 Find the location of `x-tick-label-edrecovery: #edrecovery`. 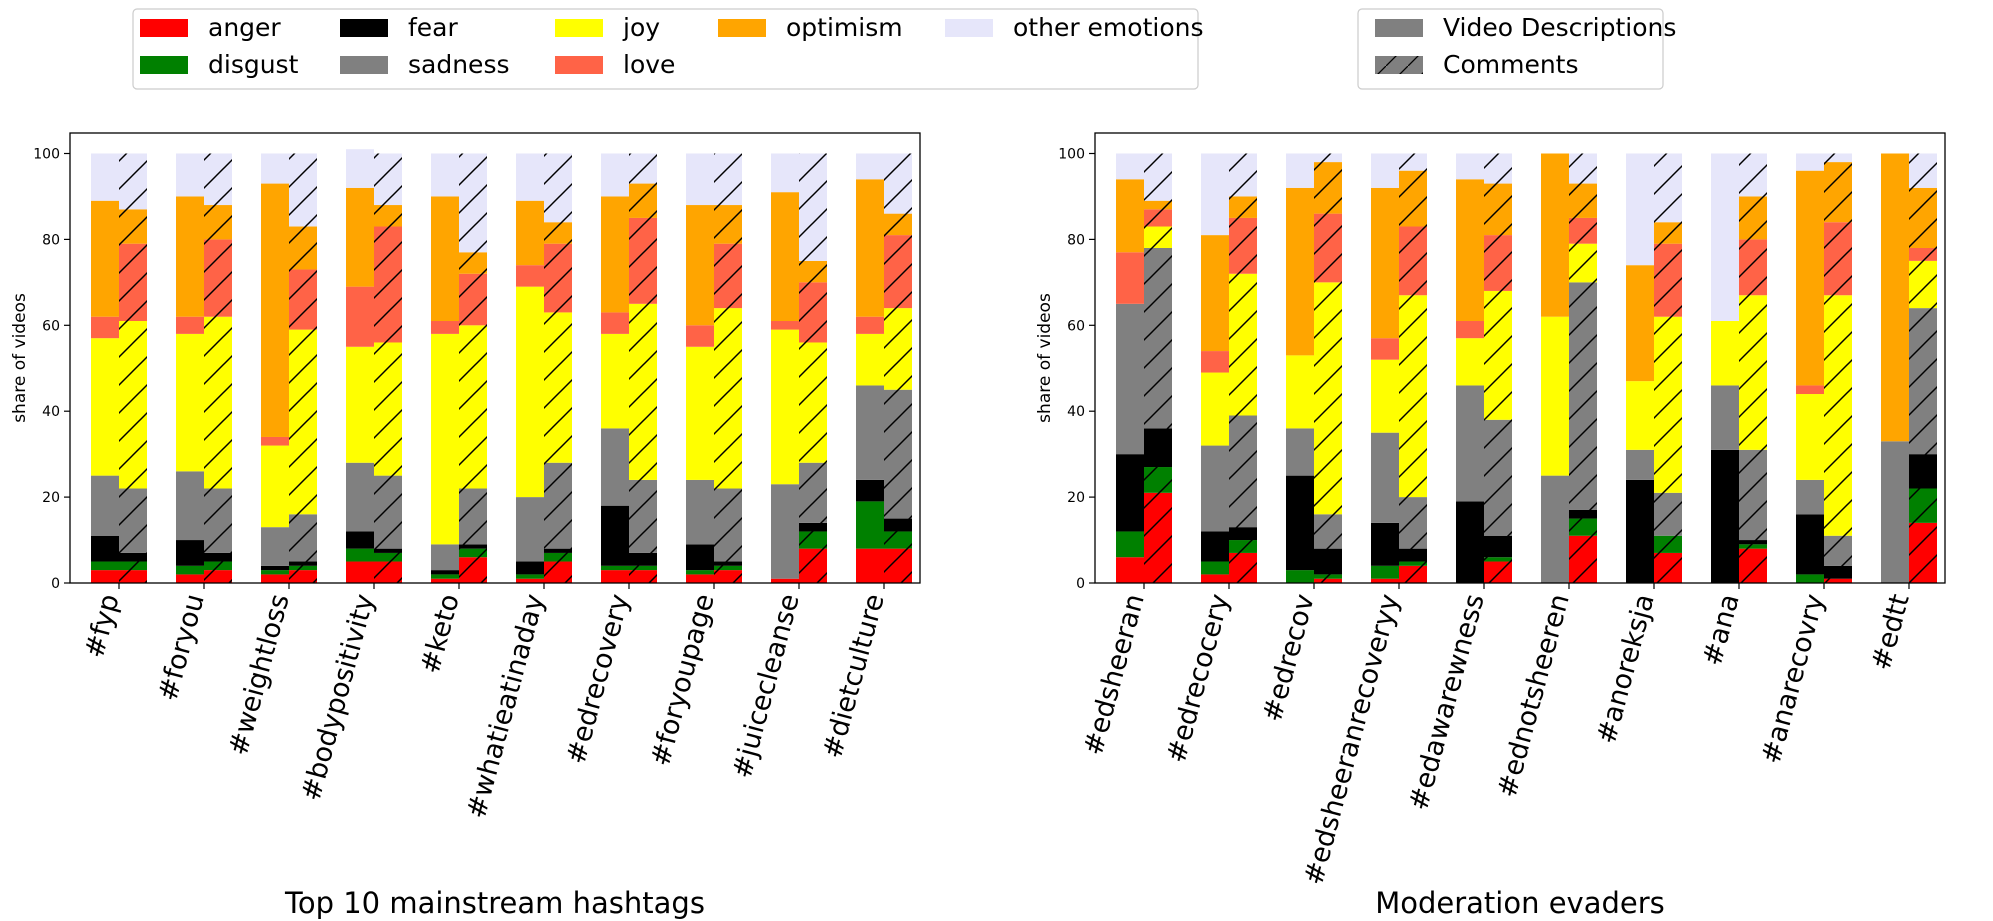

x-tick-label-edrecovery: #edrecovery is located at coordinates (598, 679).